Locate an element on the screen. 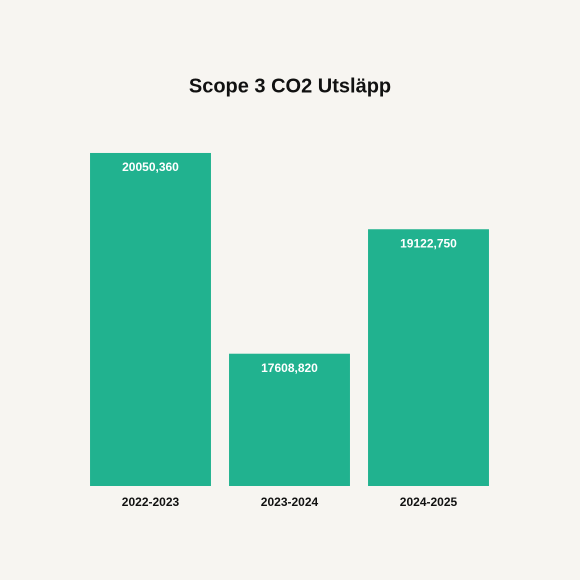  x-tick-label: 2022-2023 is located at coordinates (151, 502).